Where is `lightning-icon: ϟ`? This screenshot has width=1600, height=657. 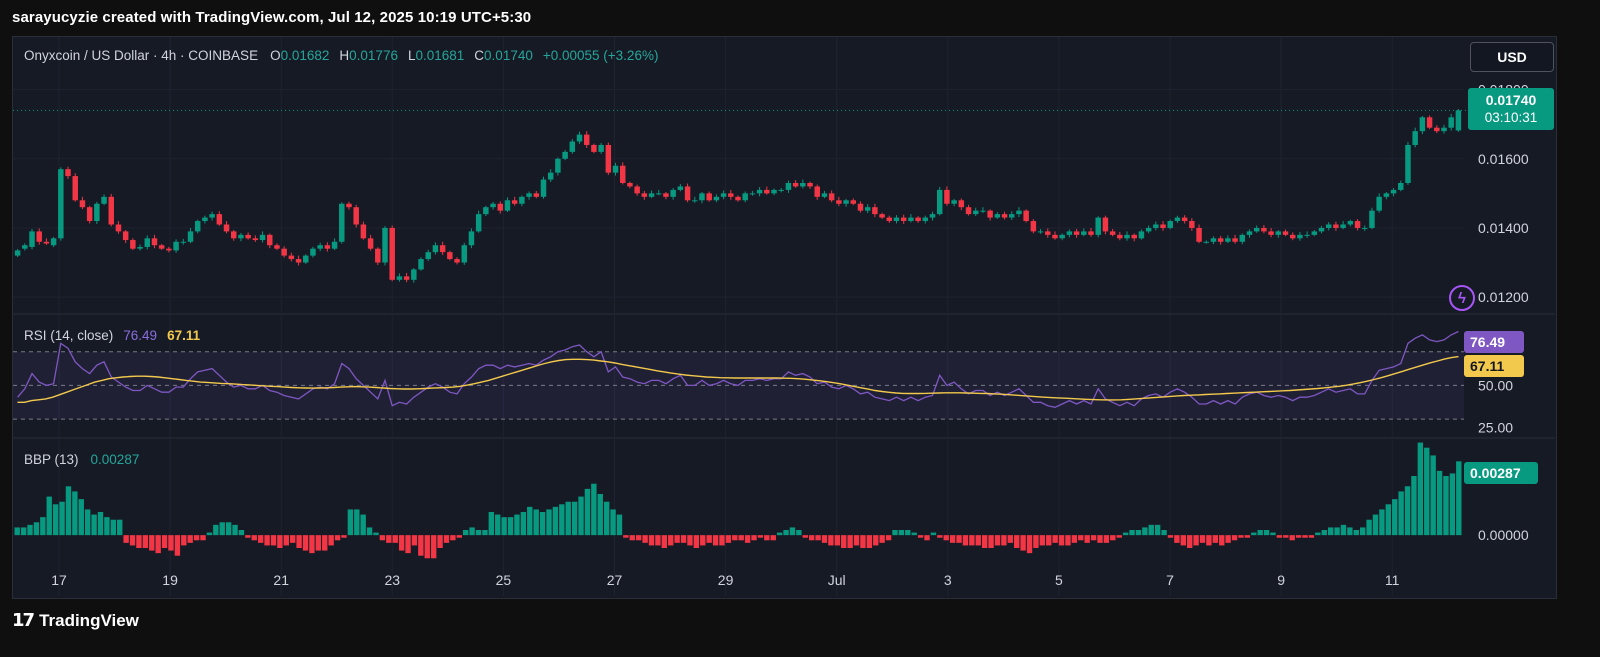 lightning-icon: ϟ is located at coordinates (1462, 298).